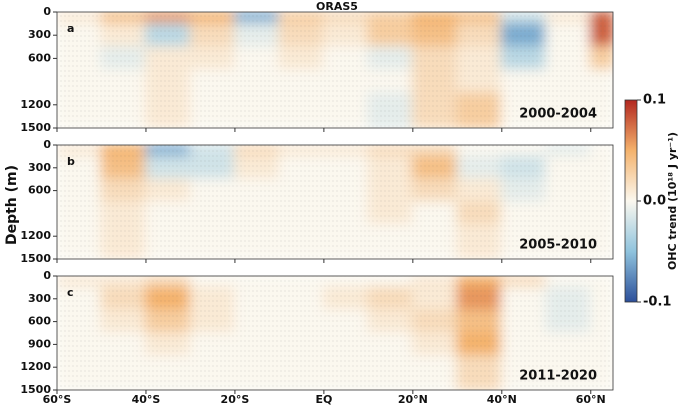 This screenshot has height=405, width=685. I want to click on panel-label: b, so click(71, 161).